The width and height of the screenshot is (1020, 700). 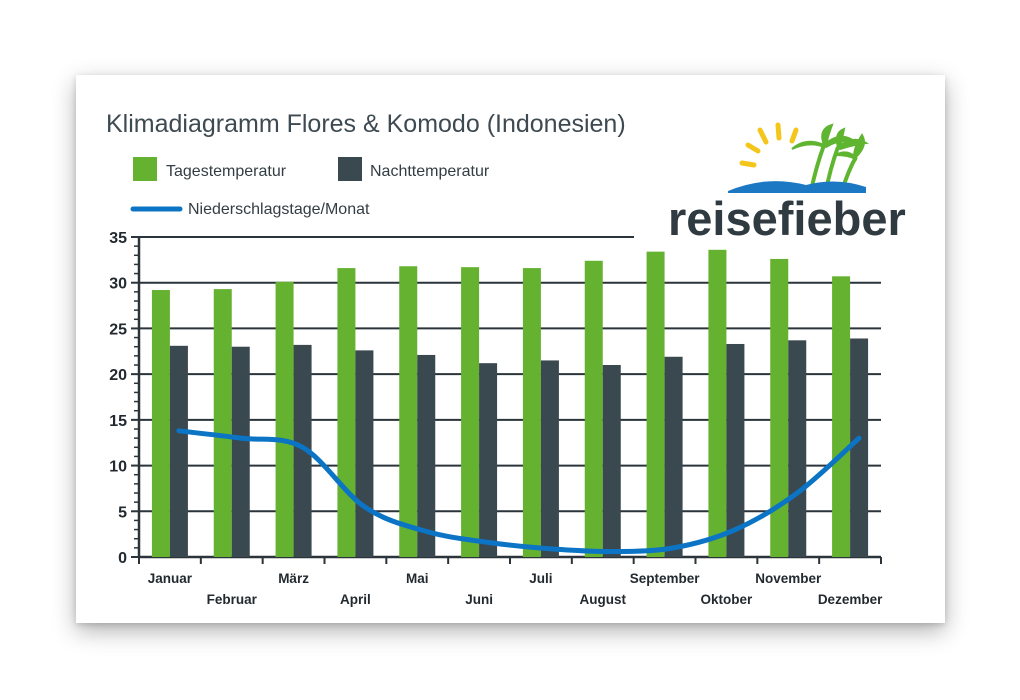 I want to click on x-category-label: November, so click(x=788, y=578).